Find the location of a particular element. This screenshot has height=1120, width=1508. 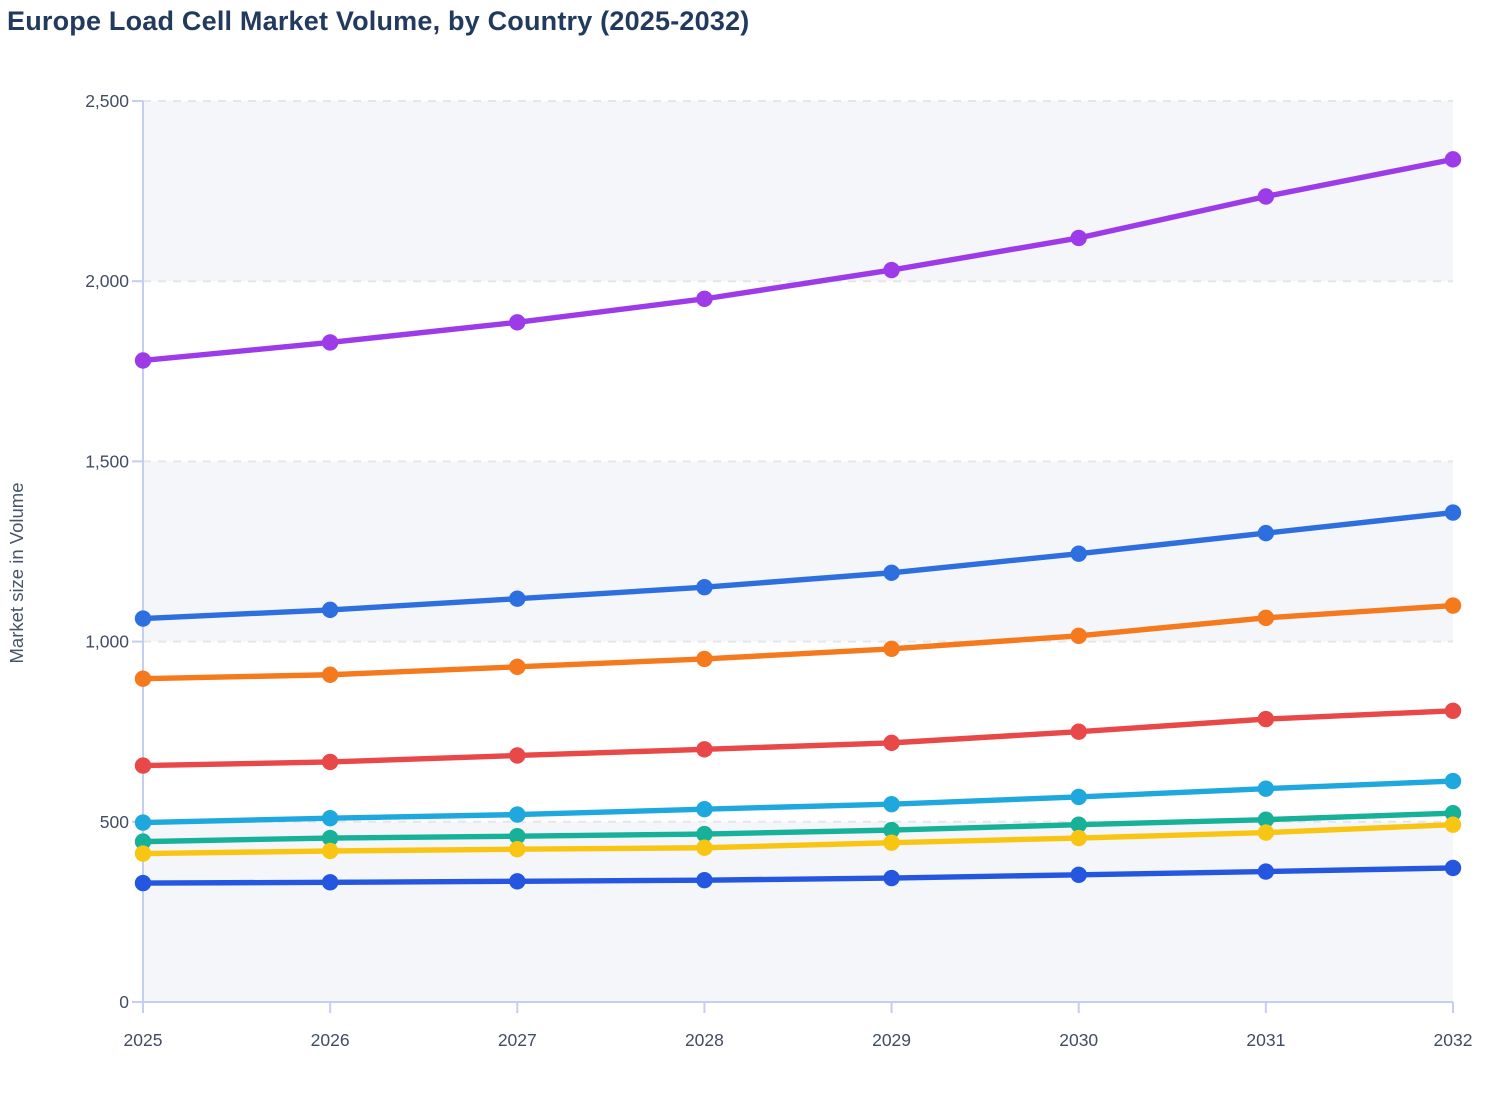

data-point-navy-2028 is located at coordinates (704, 880).